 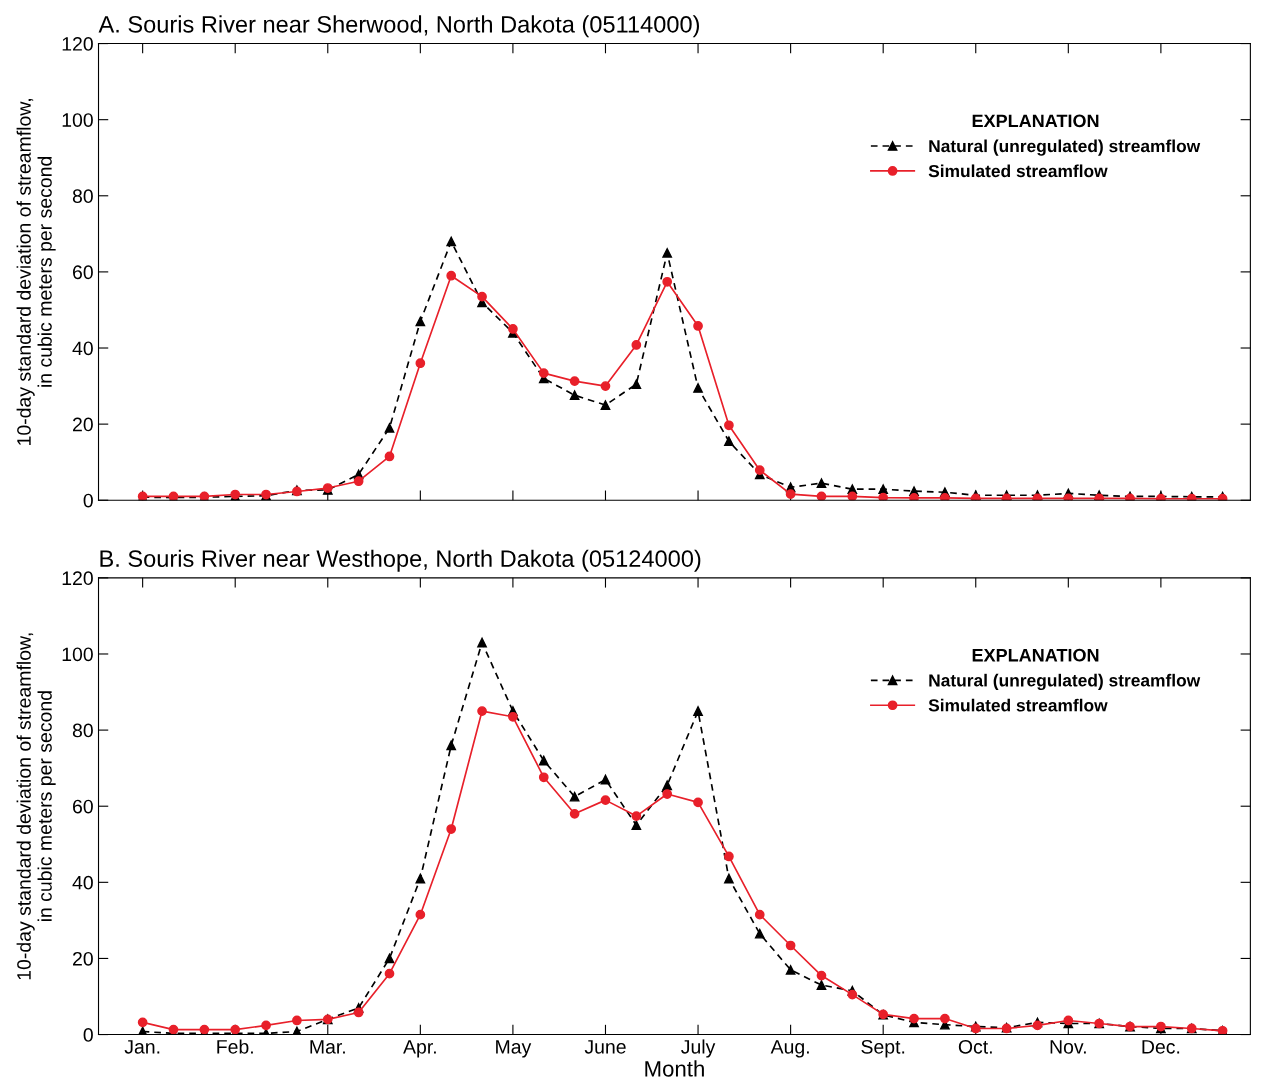 What do you see at coordinates (698, 1048) in the screenshot?
I see `x-tick-label: July` at bounding box center [698, 1048].